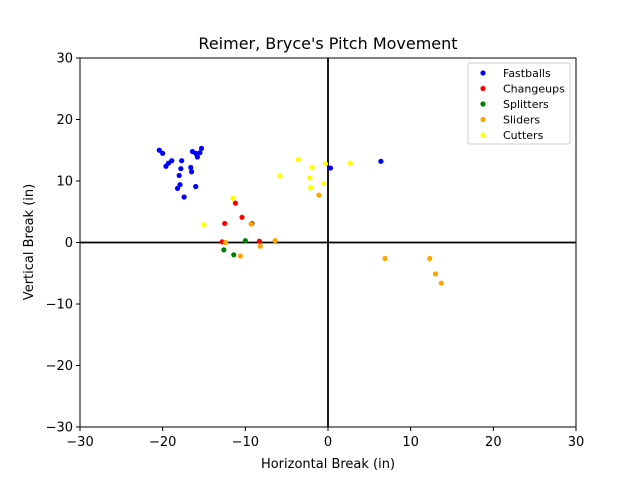  Describe the element at coordinates (64, 59) in the screenshot. I see `y-tick-label: 30` at that location.